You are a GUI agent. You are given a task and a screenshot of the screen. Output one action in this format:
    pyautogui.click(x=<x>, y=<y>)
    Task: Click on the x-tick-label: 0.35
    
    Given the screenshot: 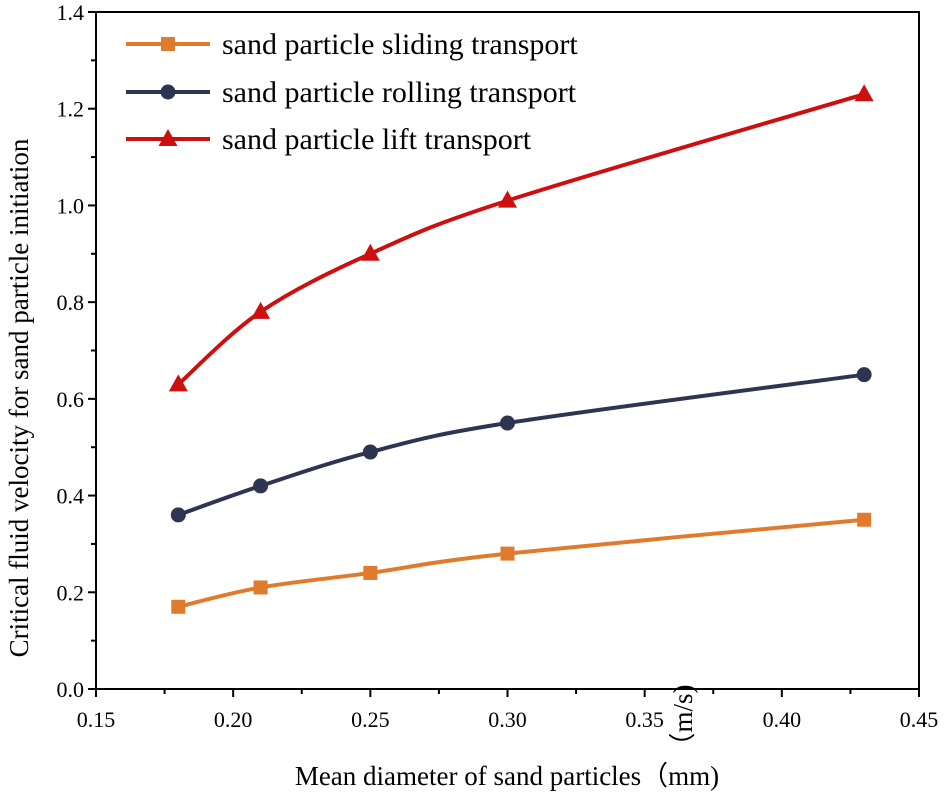 What is the action you would take?
    pyautogui.click(x=644, y=719)
    